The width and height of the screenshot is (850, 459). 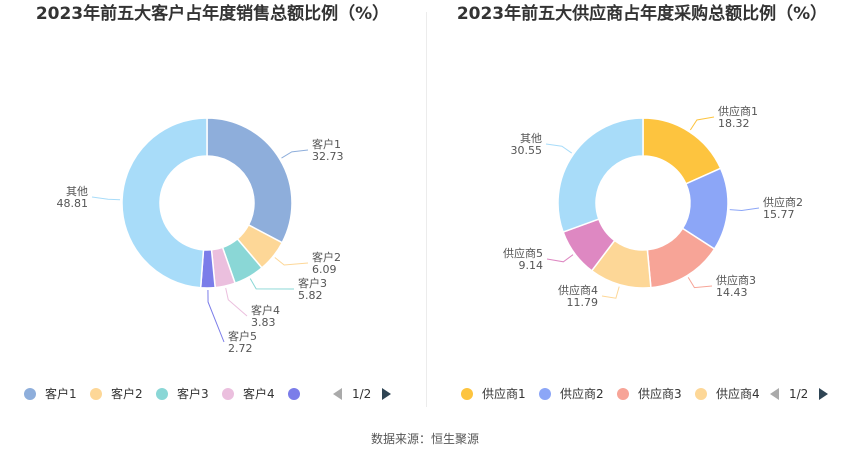 I want to click on slice-label-5: 客户5, so click(x=242, y=336).